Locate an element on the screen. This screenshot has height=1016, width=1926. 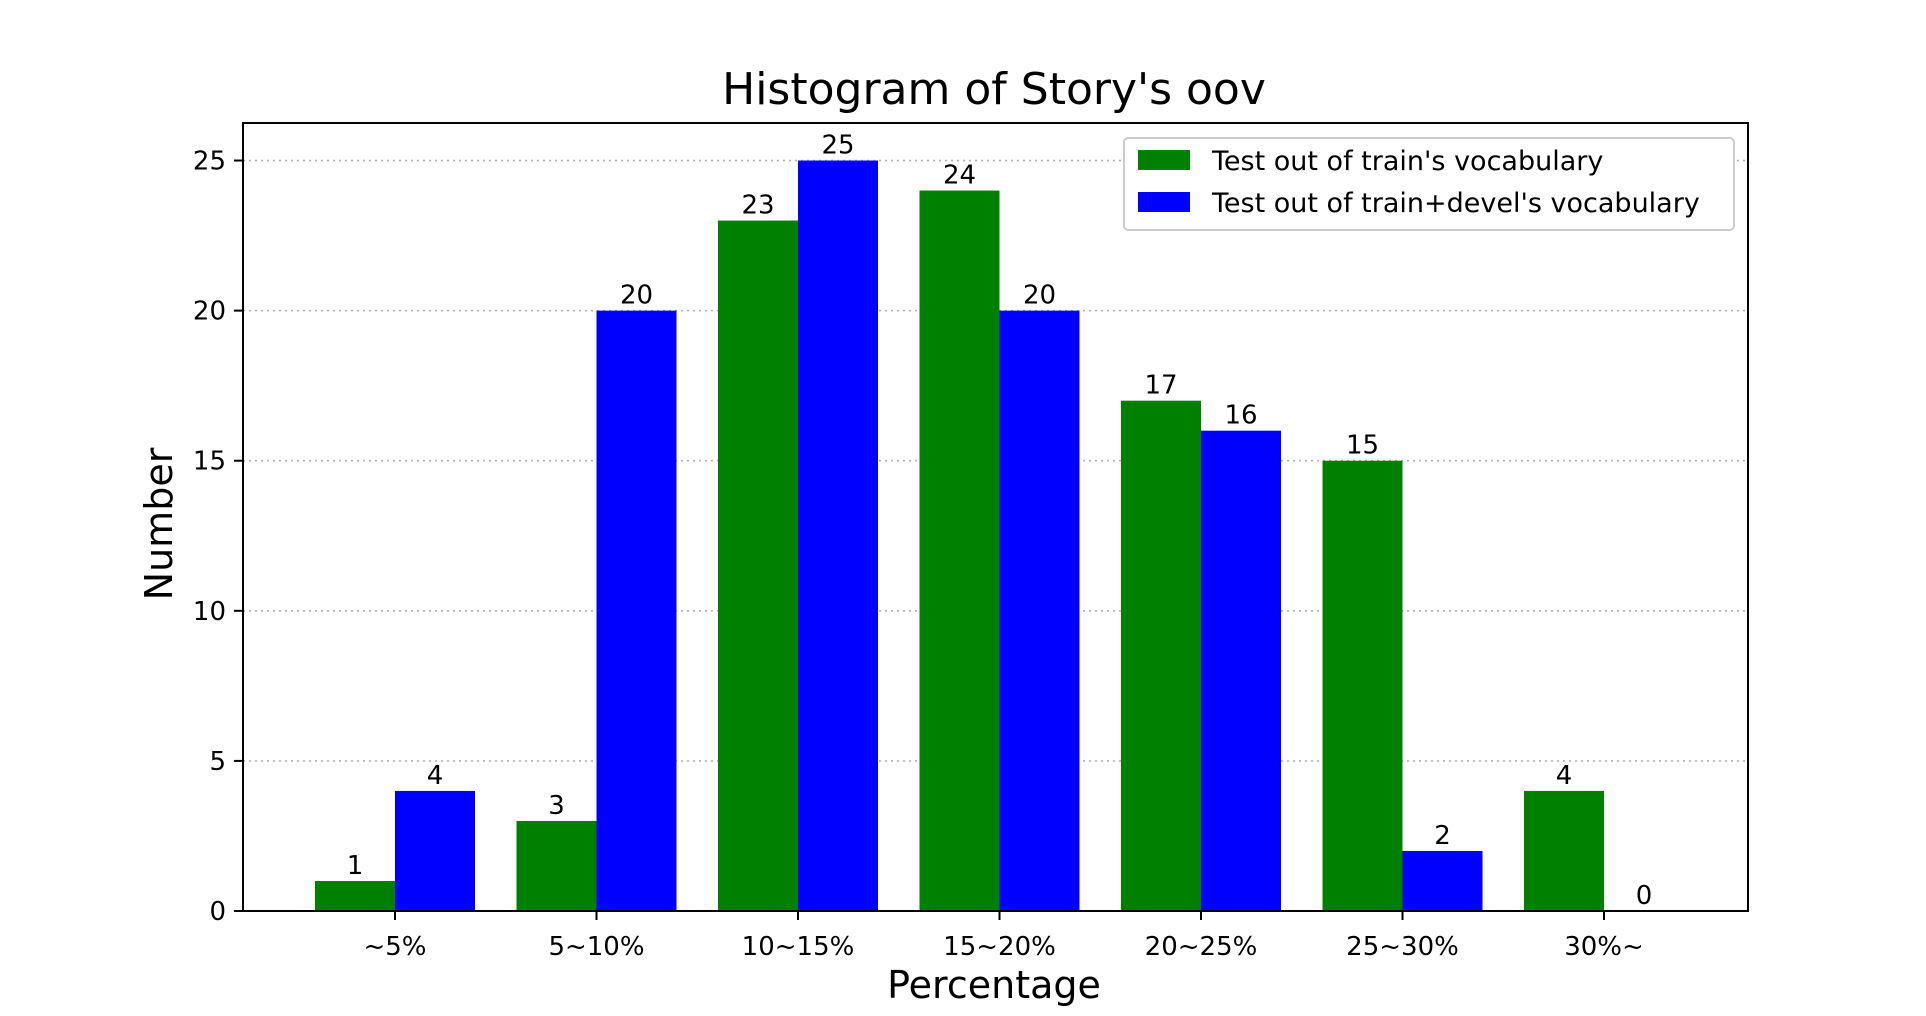
x-tick-label: 20~25% is located at coordinates (1201, 947).